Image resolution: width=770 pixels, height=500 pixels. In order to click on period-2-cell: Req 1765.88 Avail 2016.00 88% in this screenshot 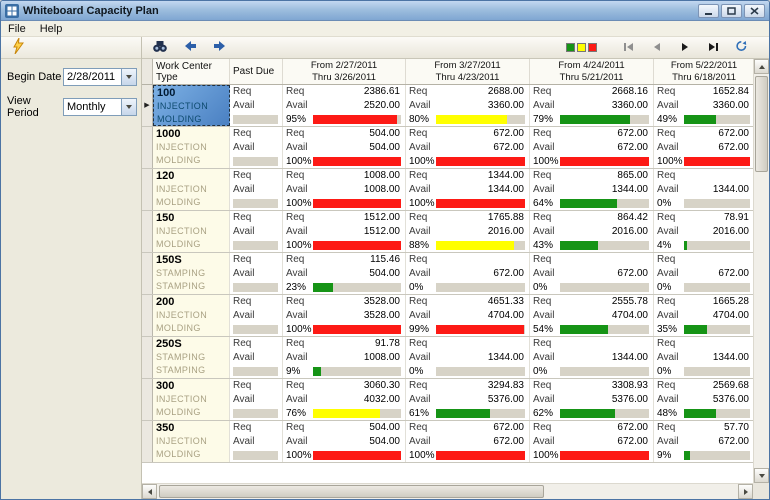, I will do `click(468, 231)`.